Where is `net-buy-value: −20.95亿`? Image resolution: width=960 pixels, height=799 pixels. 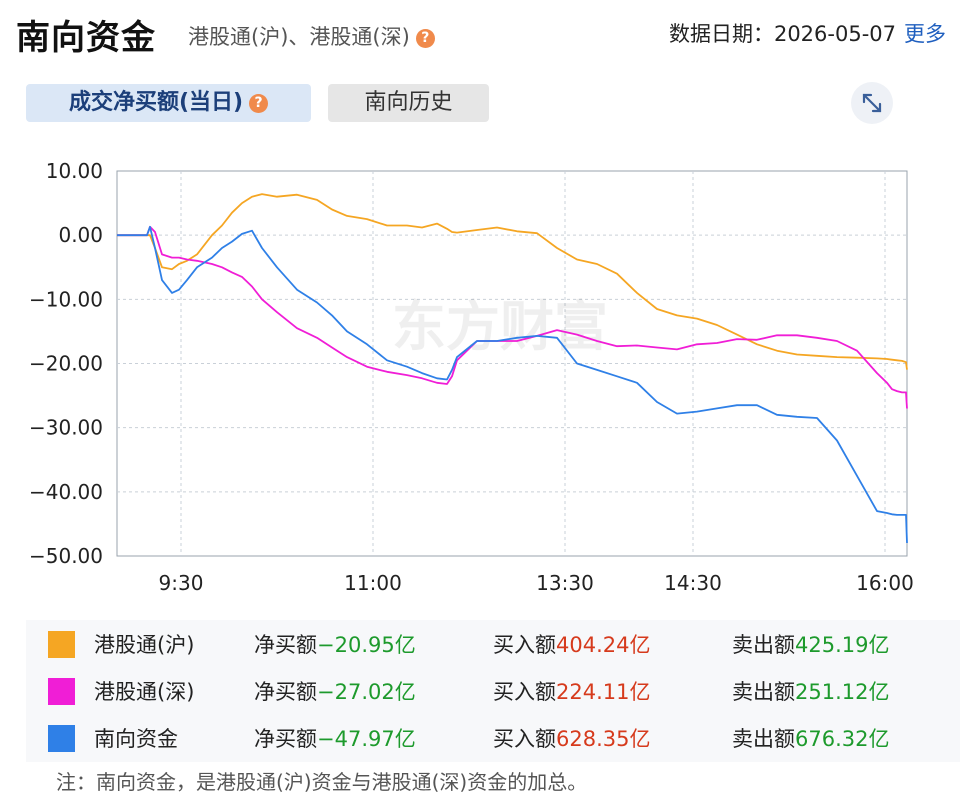
net-buy-value: −20.95亿 is located at coordinates (366, 645).